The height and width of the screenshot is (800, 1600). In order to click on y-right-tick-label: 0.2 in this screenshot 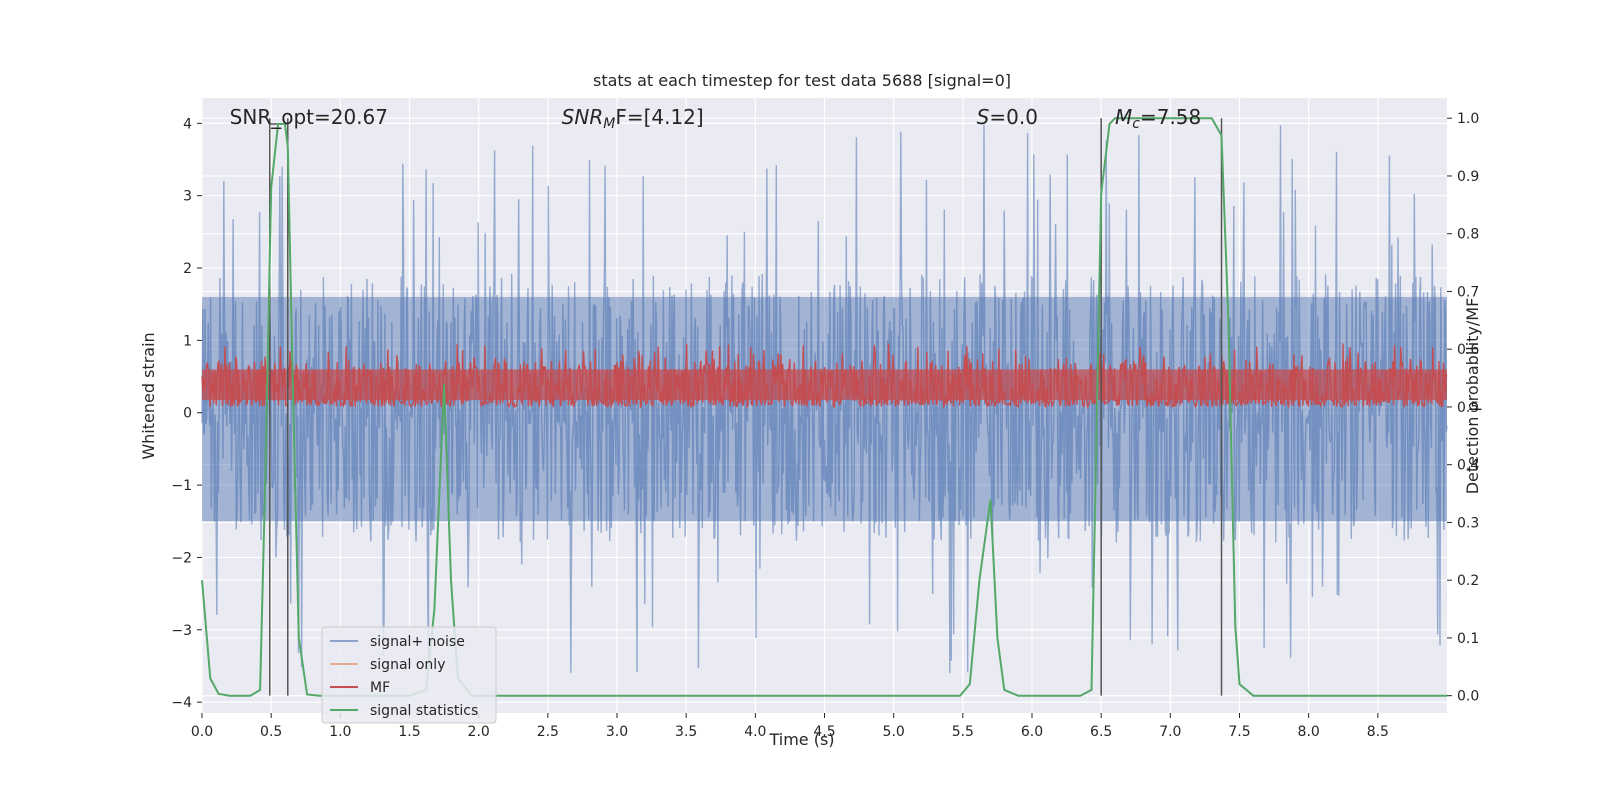, I will do `click(1468, 581)`.